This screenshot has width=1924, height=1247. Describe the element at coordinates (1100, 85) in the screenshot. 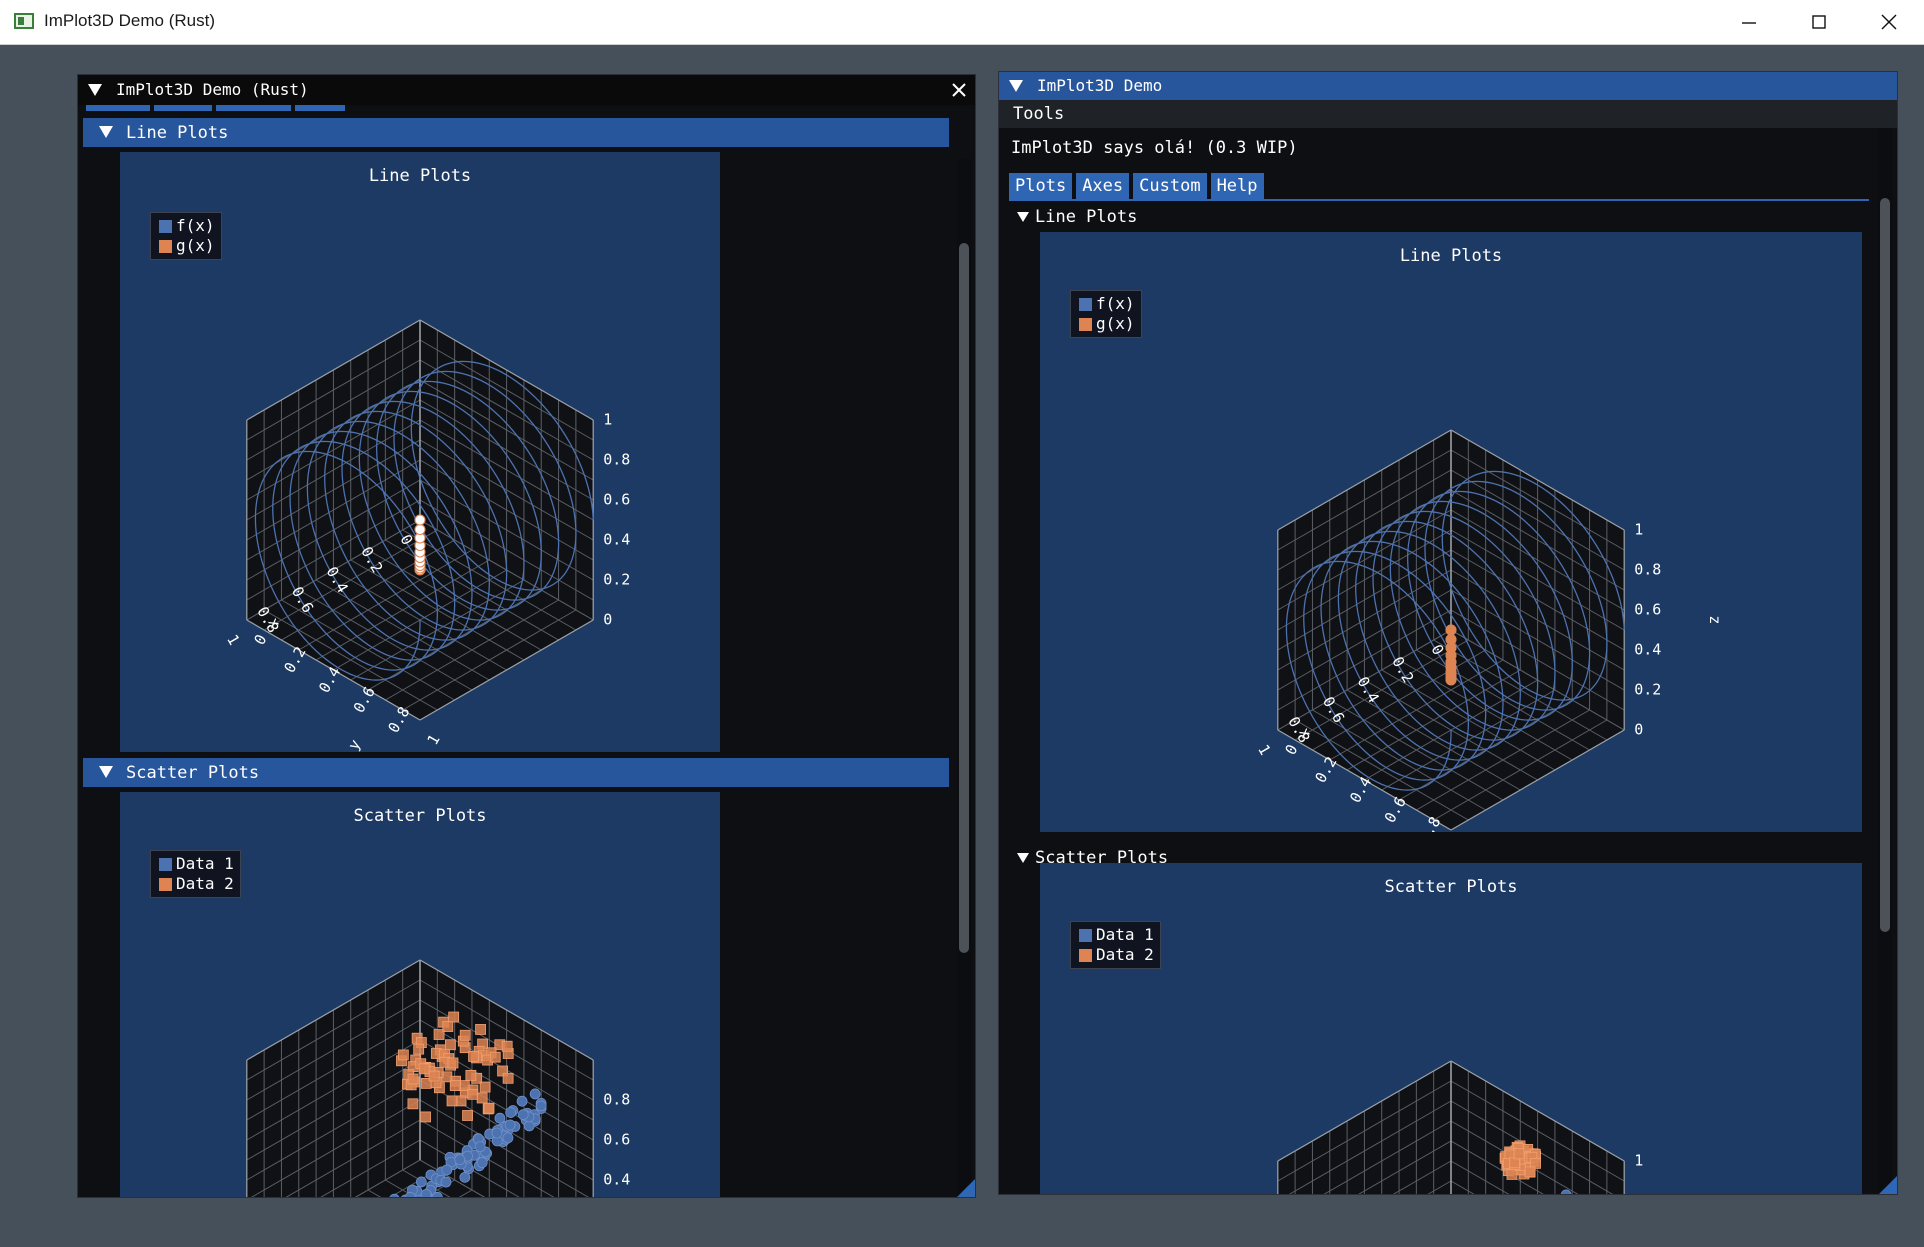

I see `right-window-title: ImPlot3D Demo` at that location.